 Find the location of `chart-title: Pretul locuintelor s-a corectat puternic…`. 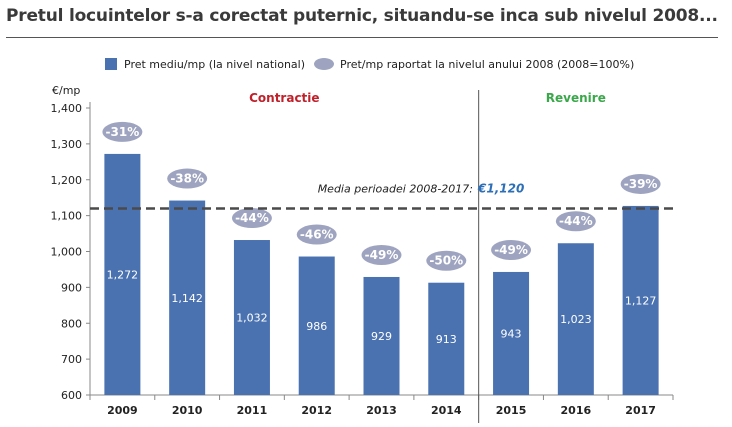

chart-title: Pretul locuintelor s-a corectat puternic… is located at coordinates (362, 16).